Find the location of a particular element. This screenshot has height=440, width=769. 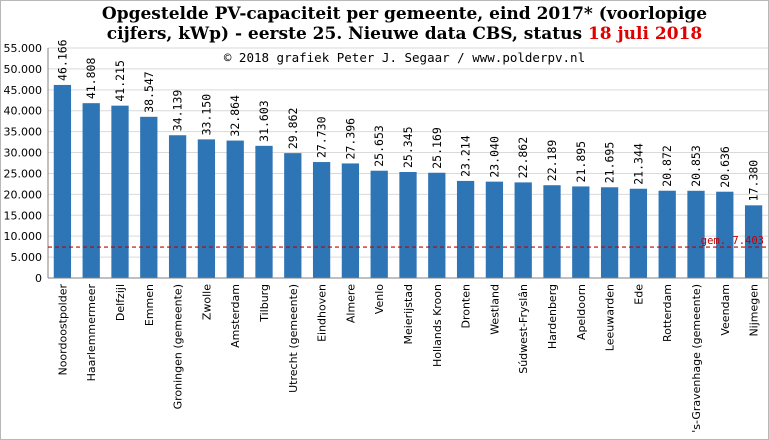

category-label: Dronten is located at coordinates (466, 306).